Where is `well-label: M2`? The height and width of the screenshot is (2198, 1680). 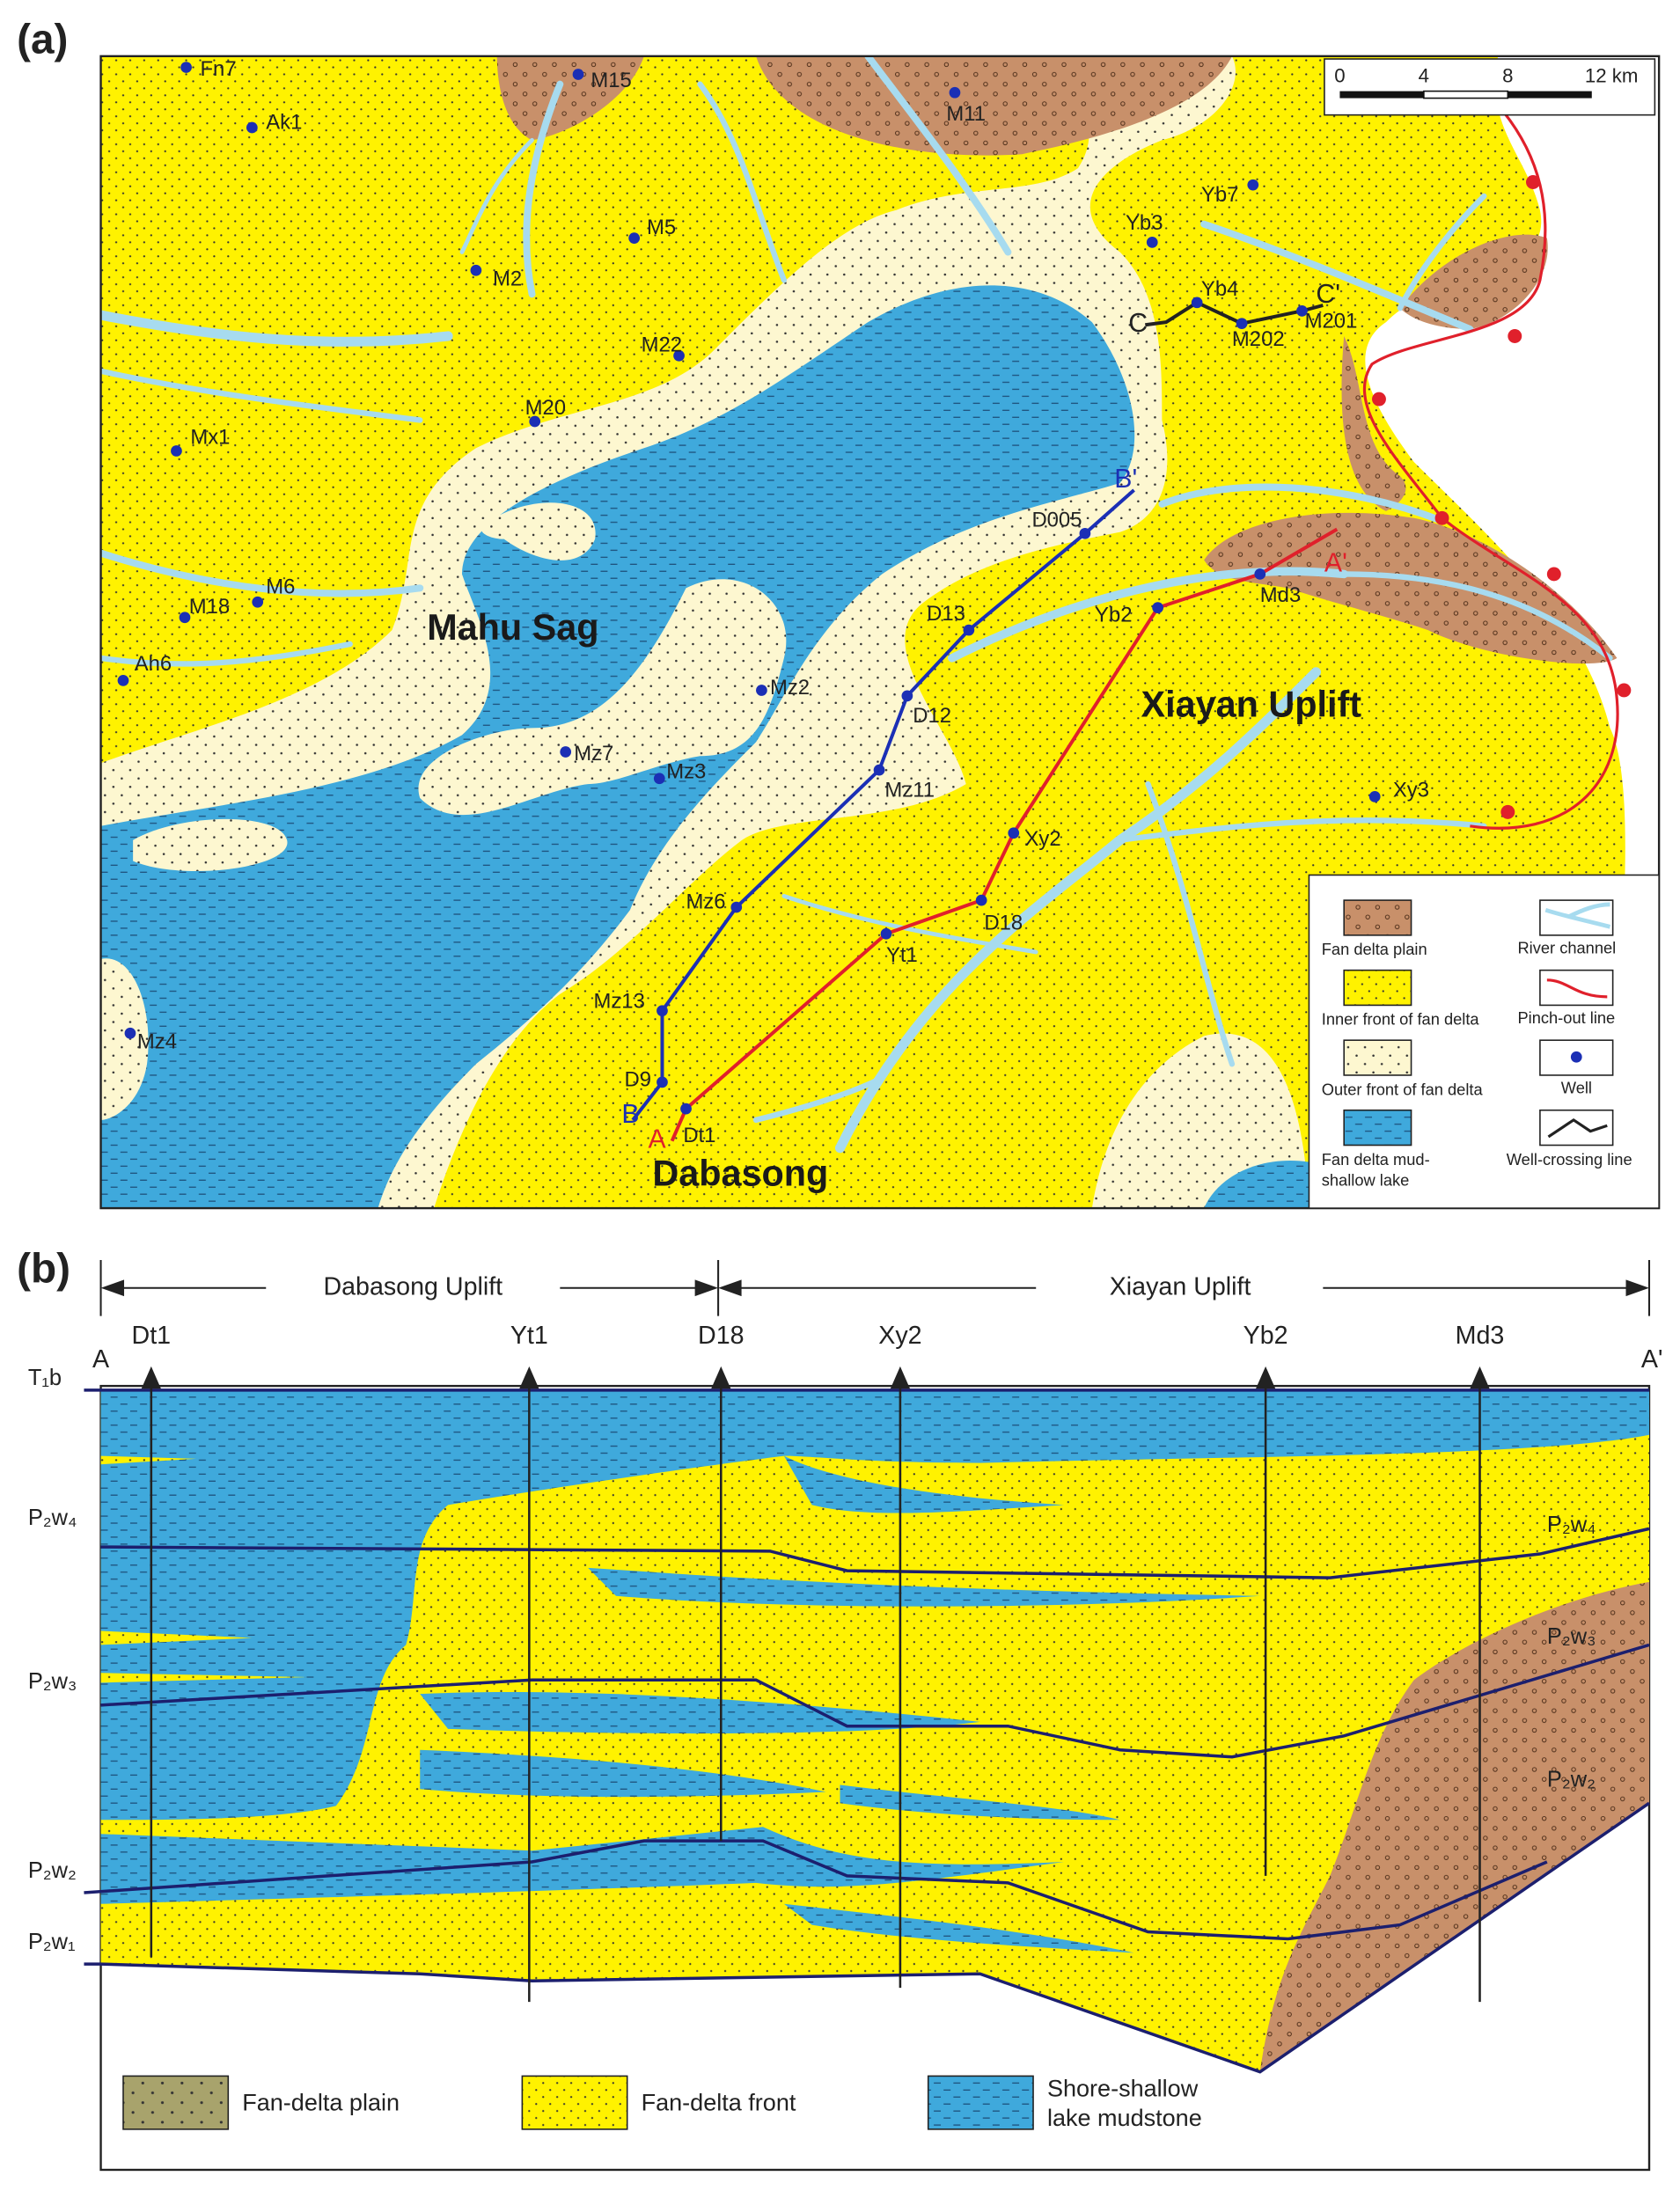
well-label: M2 is located at coordinates (507, 279).